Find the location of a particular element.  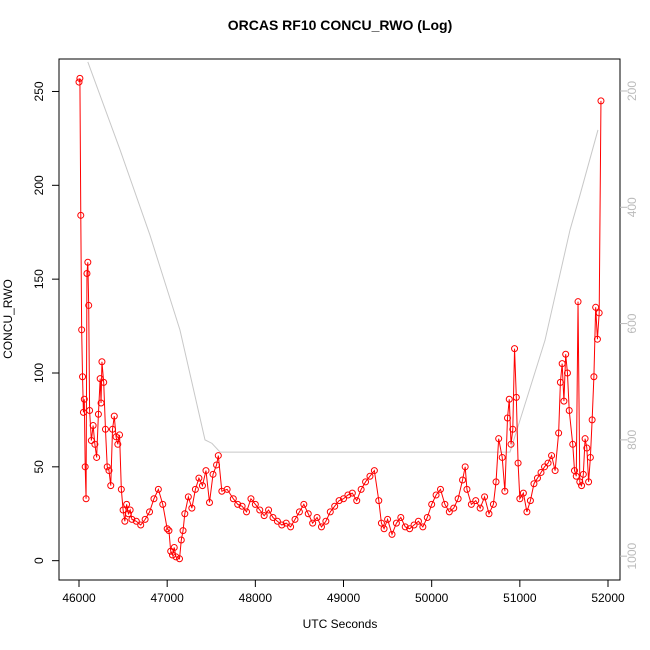

y-axis-label: CONCU_RWO is located at coordinates (8, 319).